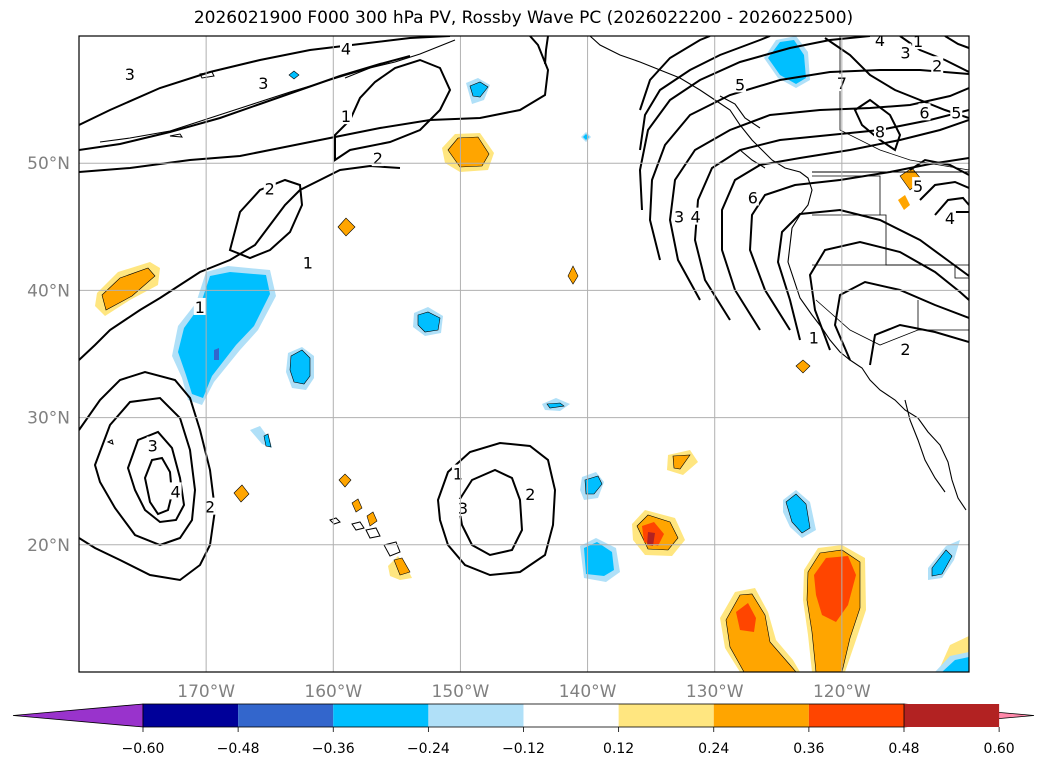 The width and height of the screenshot is (1047, 765). Describe the element at coordinates (999, 749) in the screenshot. I see `colorbar-tick-label: 0.60` at that location.